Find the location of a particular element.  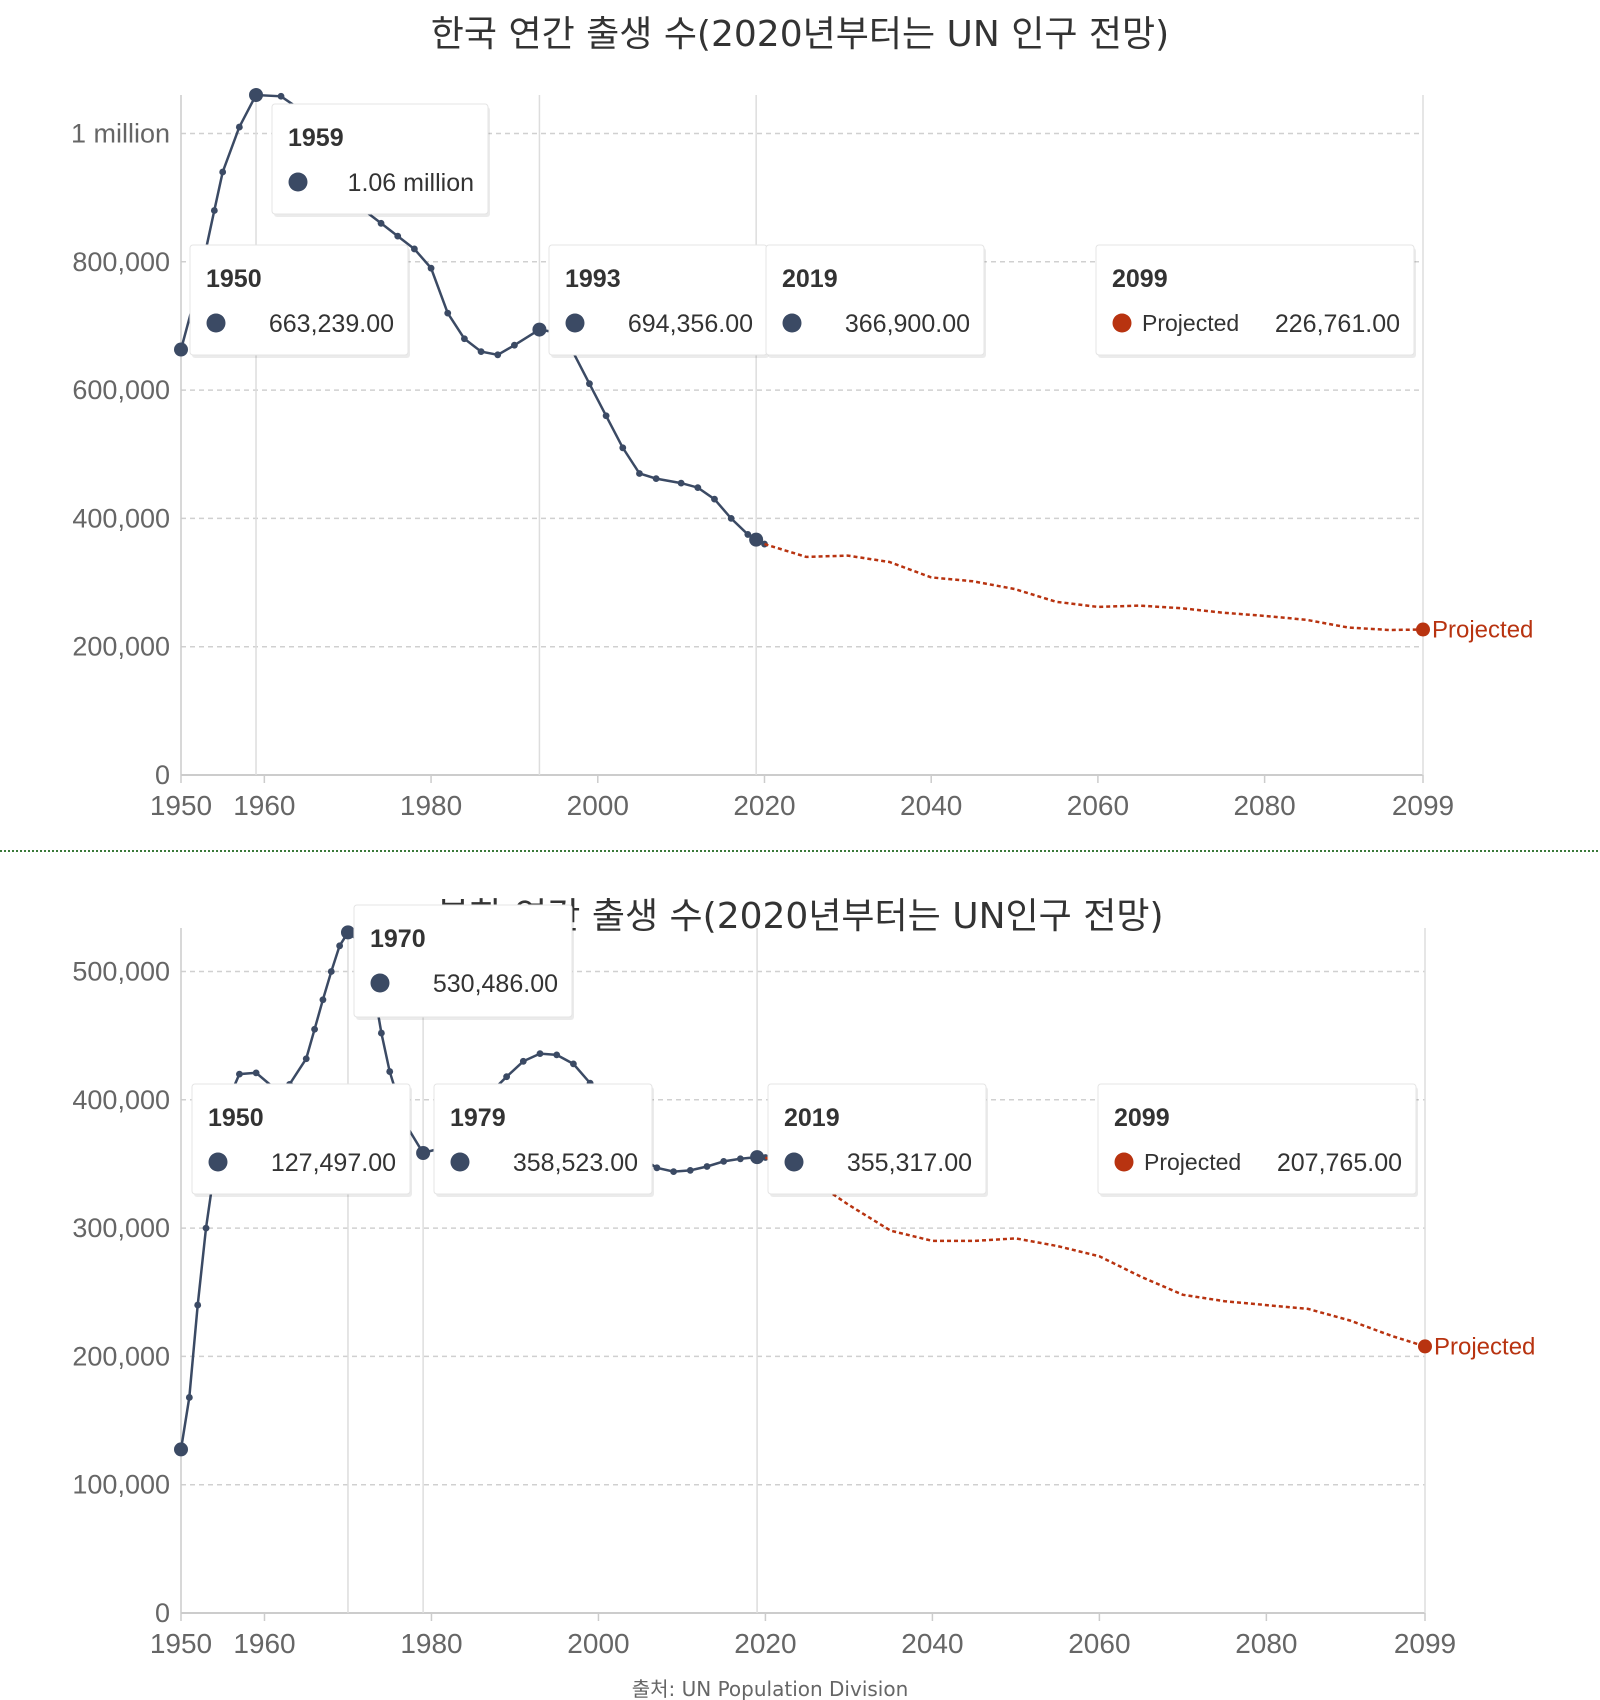

tooltip-year: 1970 is located at coordinates (398, 939).